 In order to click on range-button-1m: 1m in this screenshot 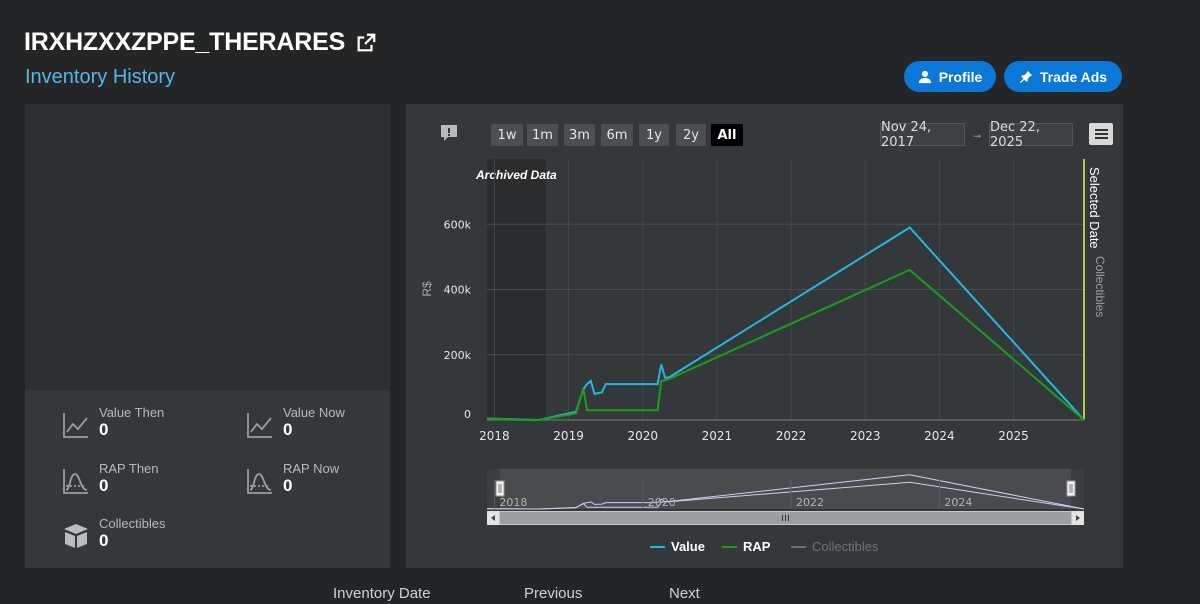, I will do `click(542, 135)`.